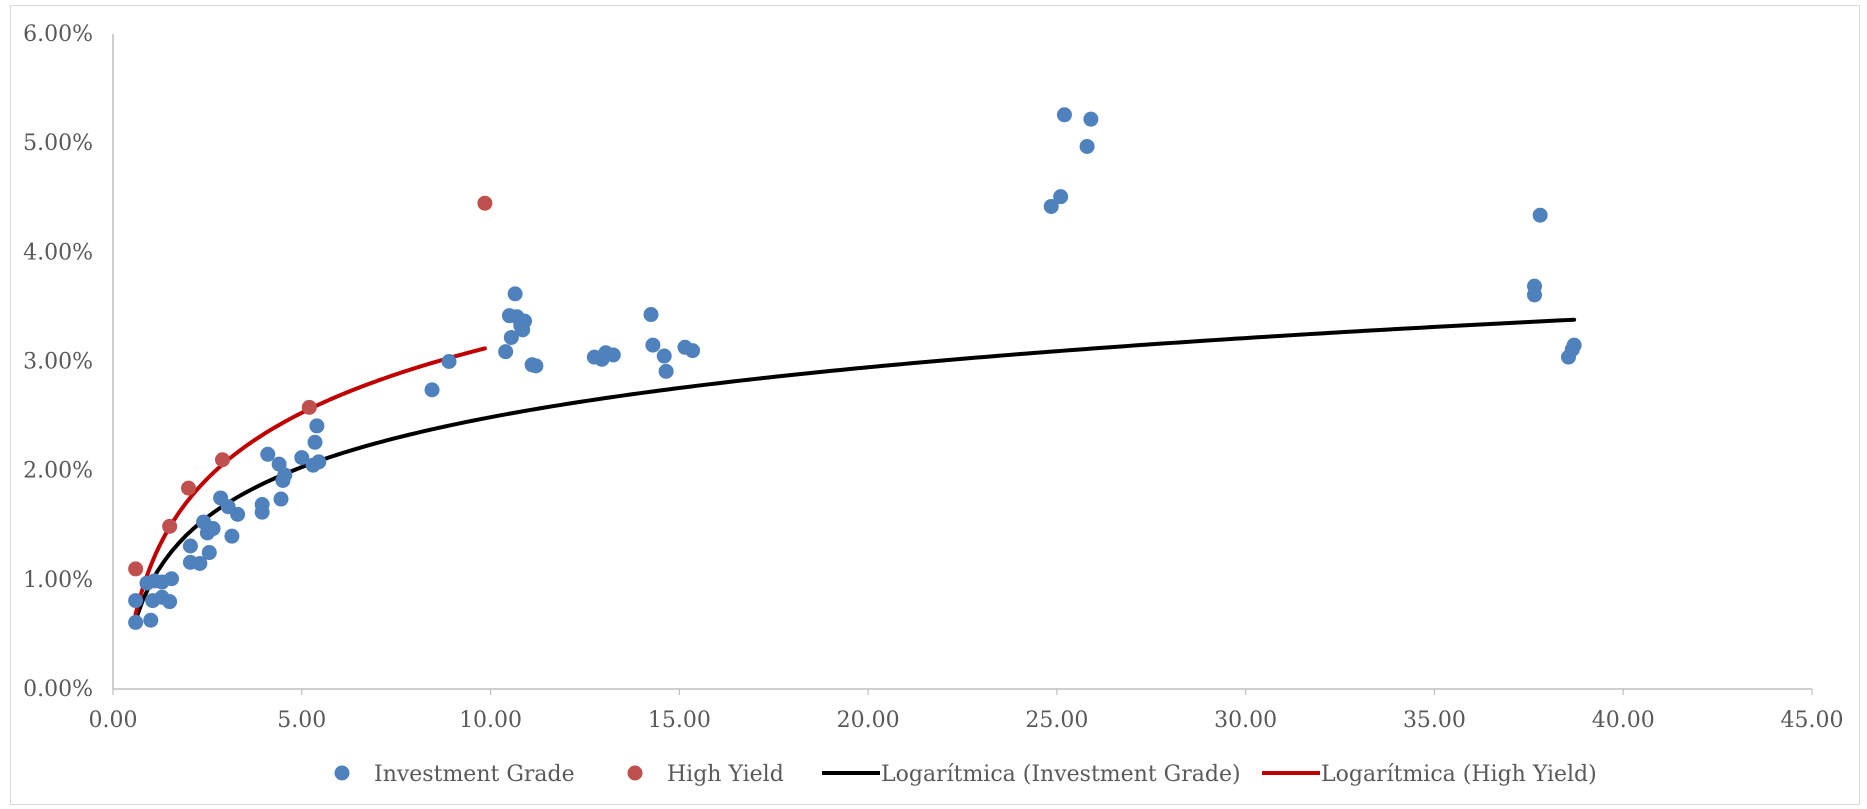 Image resolution: width=1867 pixels, height=809 pixels. Describe the element at coordinates (635, 773) in the screenshot. I see `legend-marker-high-yield` at that location.